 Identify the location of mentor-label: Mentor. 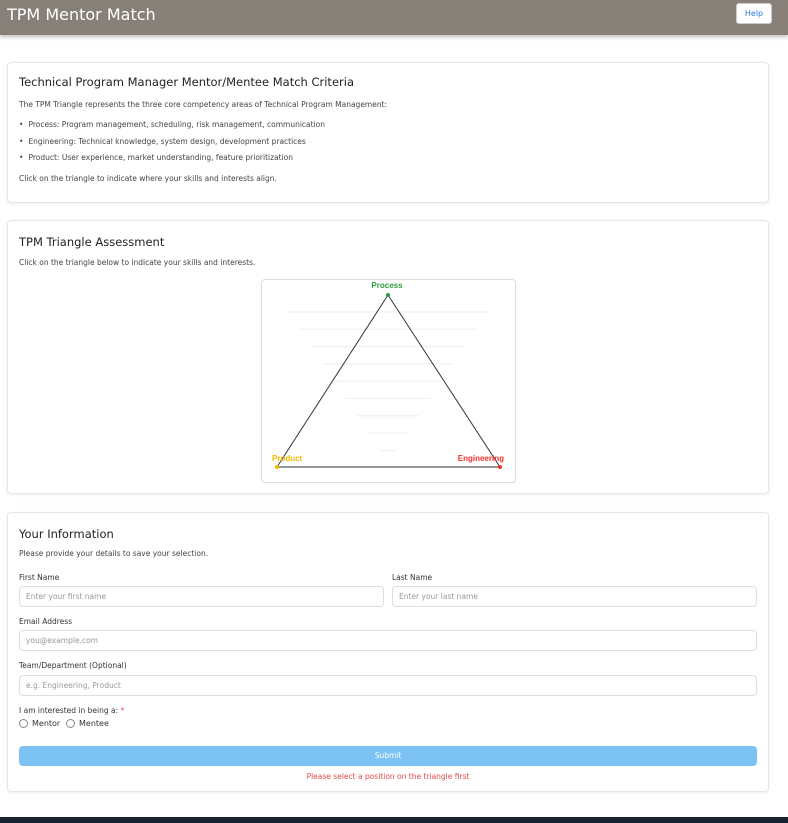
(46, 723).